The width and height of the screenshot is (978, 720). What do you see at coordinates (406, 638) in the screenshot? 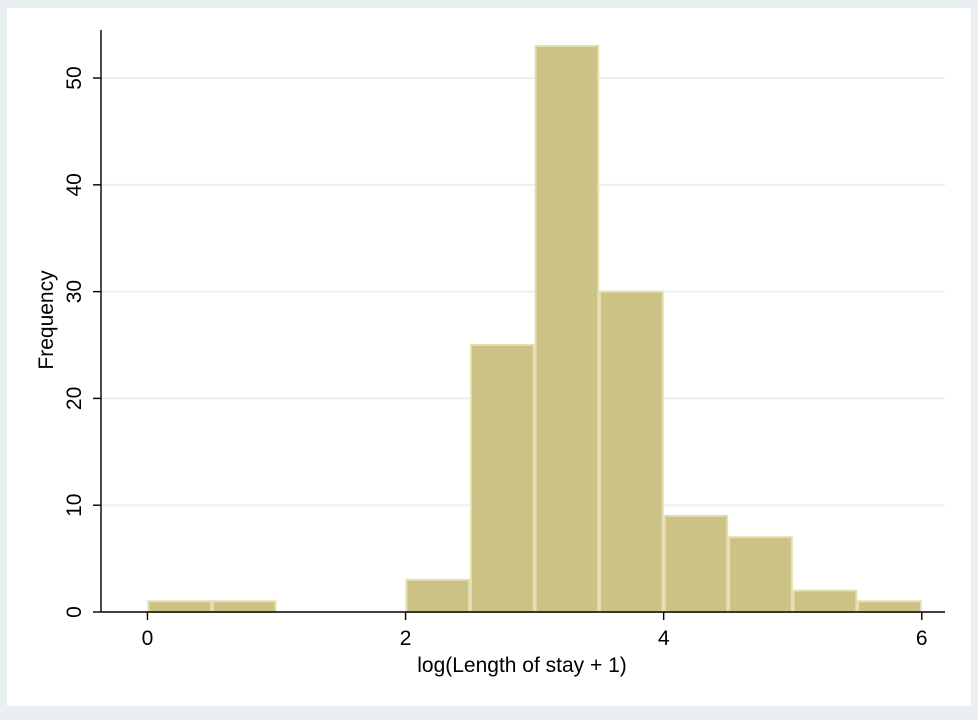
I see `x-tick-label: 2` at bounding box center [406, 638].